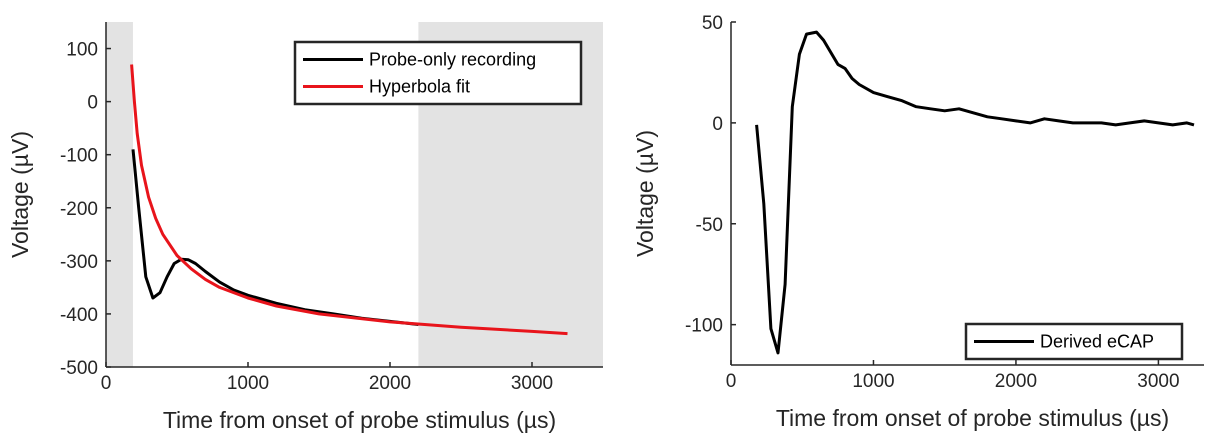  I want to click on shaded-region, so click(119, 194).